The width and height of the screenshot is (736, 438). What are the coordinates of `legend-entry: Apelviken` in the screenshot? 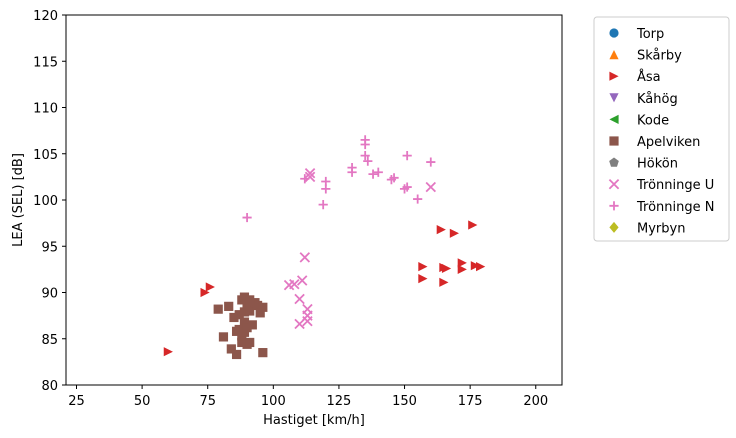 It's located at (654, 142).